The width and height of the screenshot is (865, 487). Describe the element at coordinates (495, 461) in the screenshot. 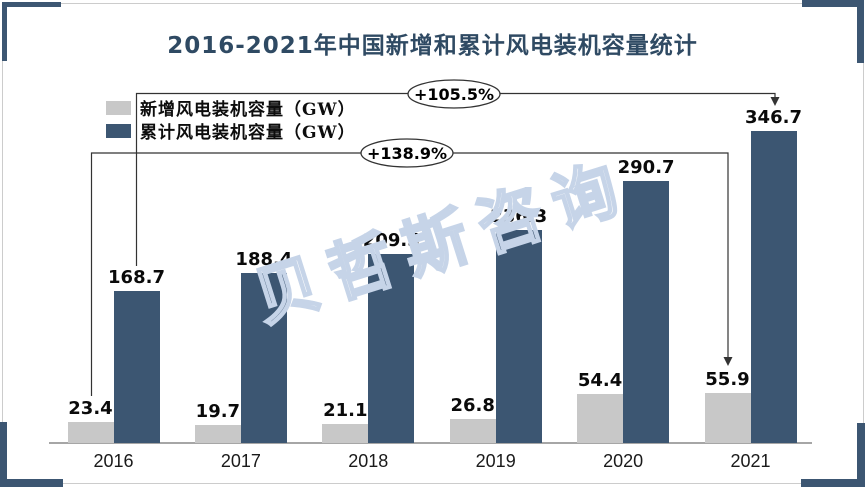

I see `x-axis-label: 2019` at that location.